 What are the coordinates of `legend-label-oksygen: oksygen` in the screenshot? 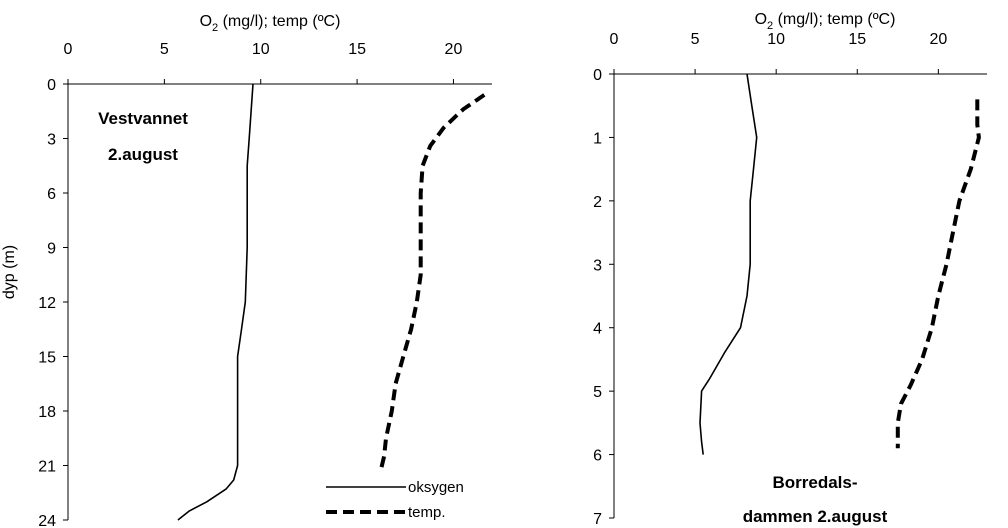 It's located at (436, 487).